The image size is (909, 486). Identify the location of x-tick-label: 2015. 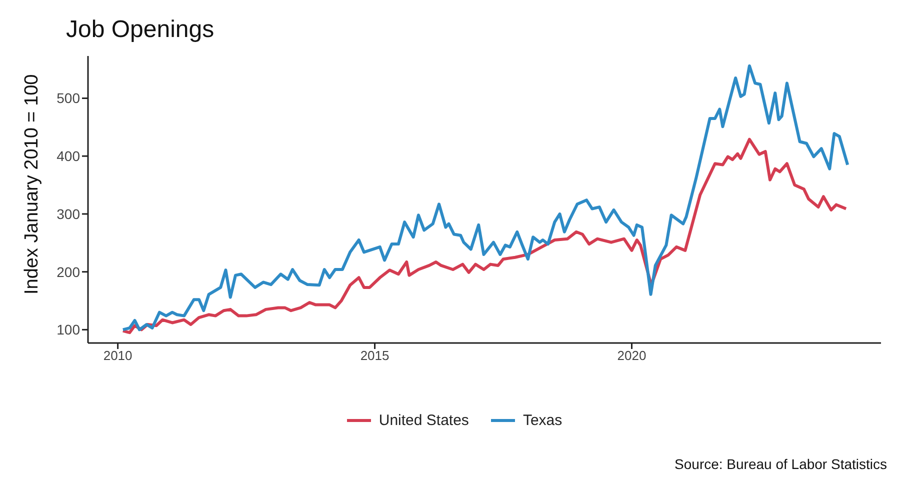
(375, 356).